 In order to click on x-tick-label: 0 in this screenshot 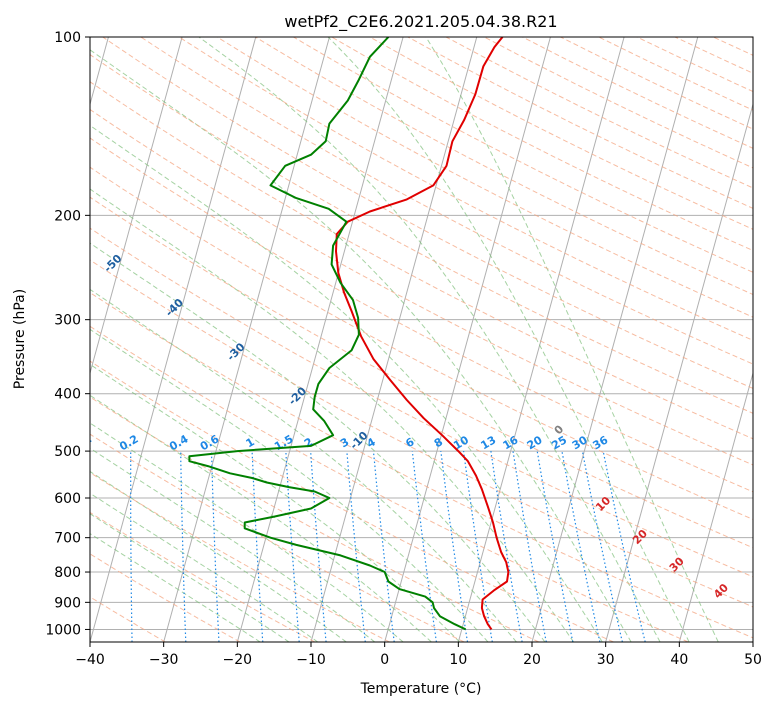, I will do `click(384, 660)`.